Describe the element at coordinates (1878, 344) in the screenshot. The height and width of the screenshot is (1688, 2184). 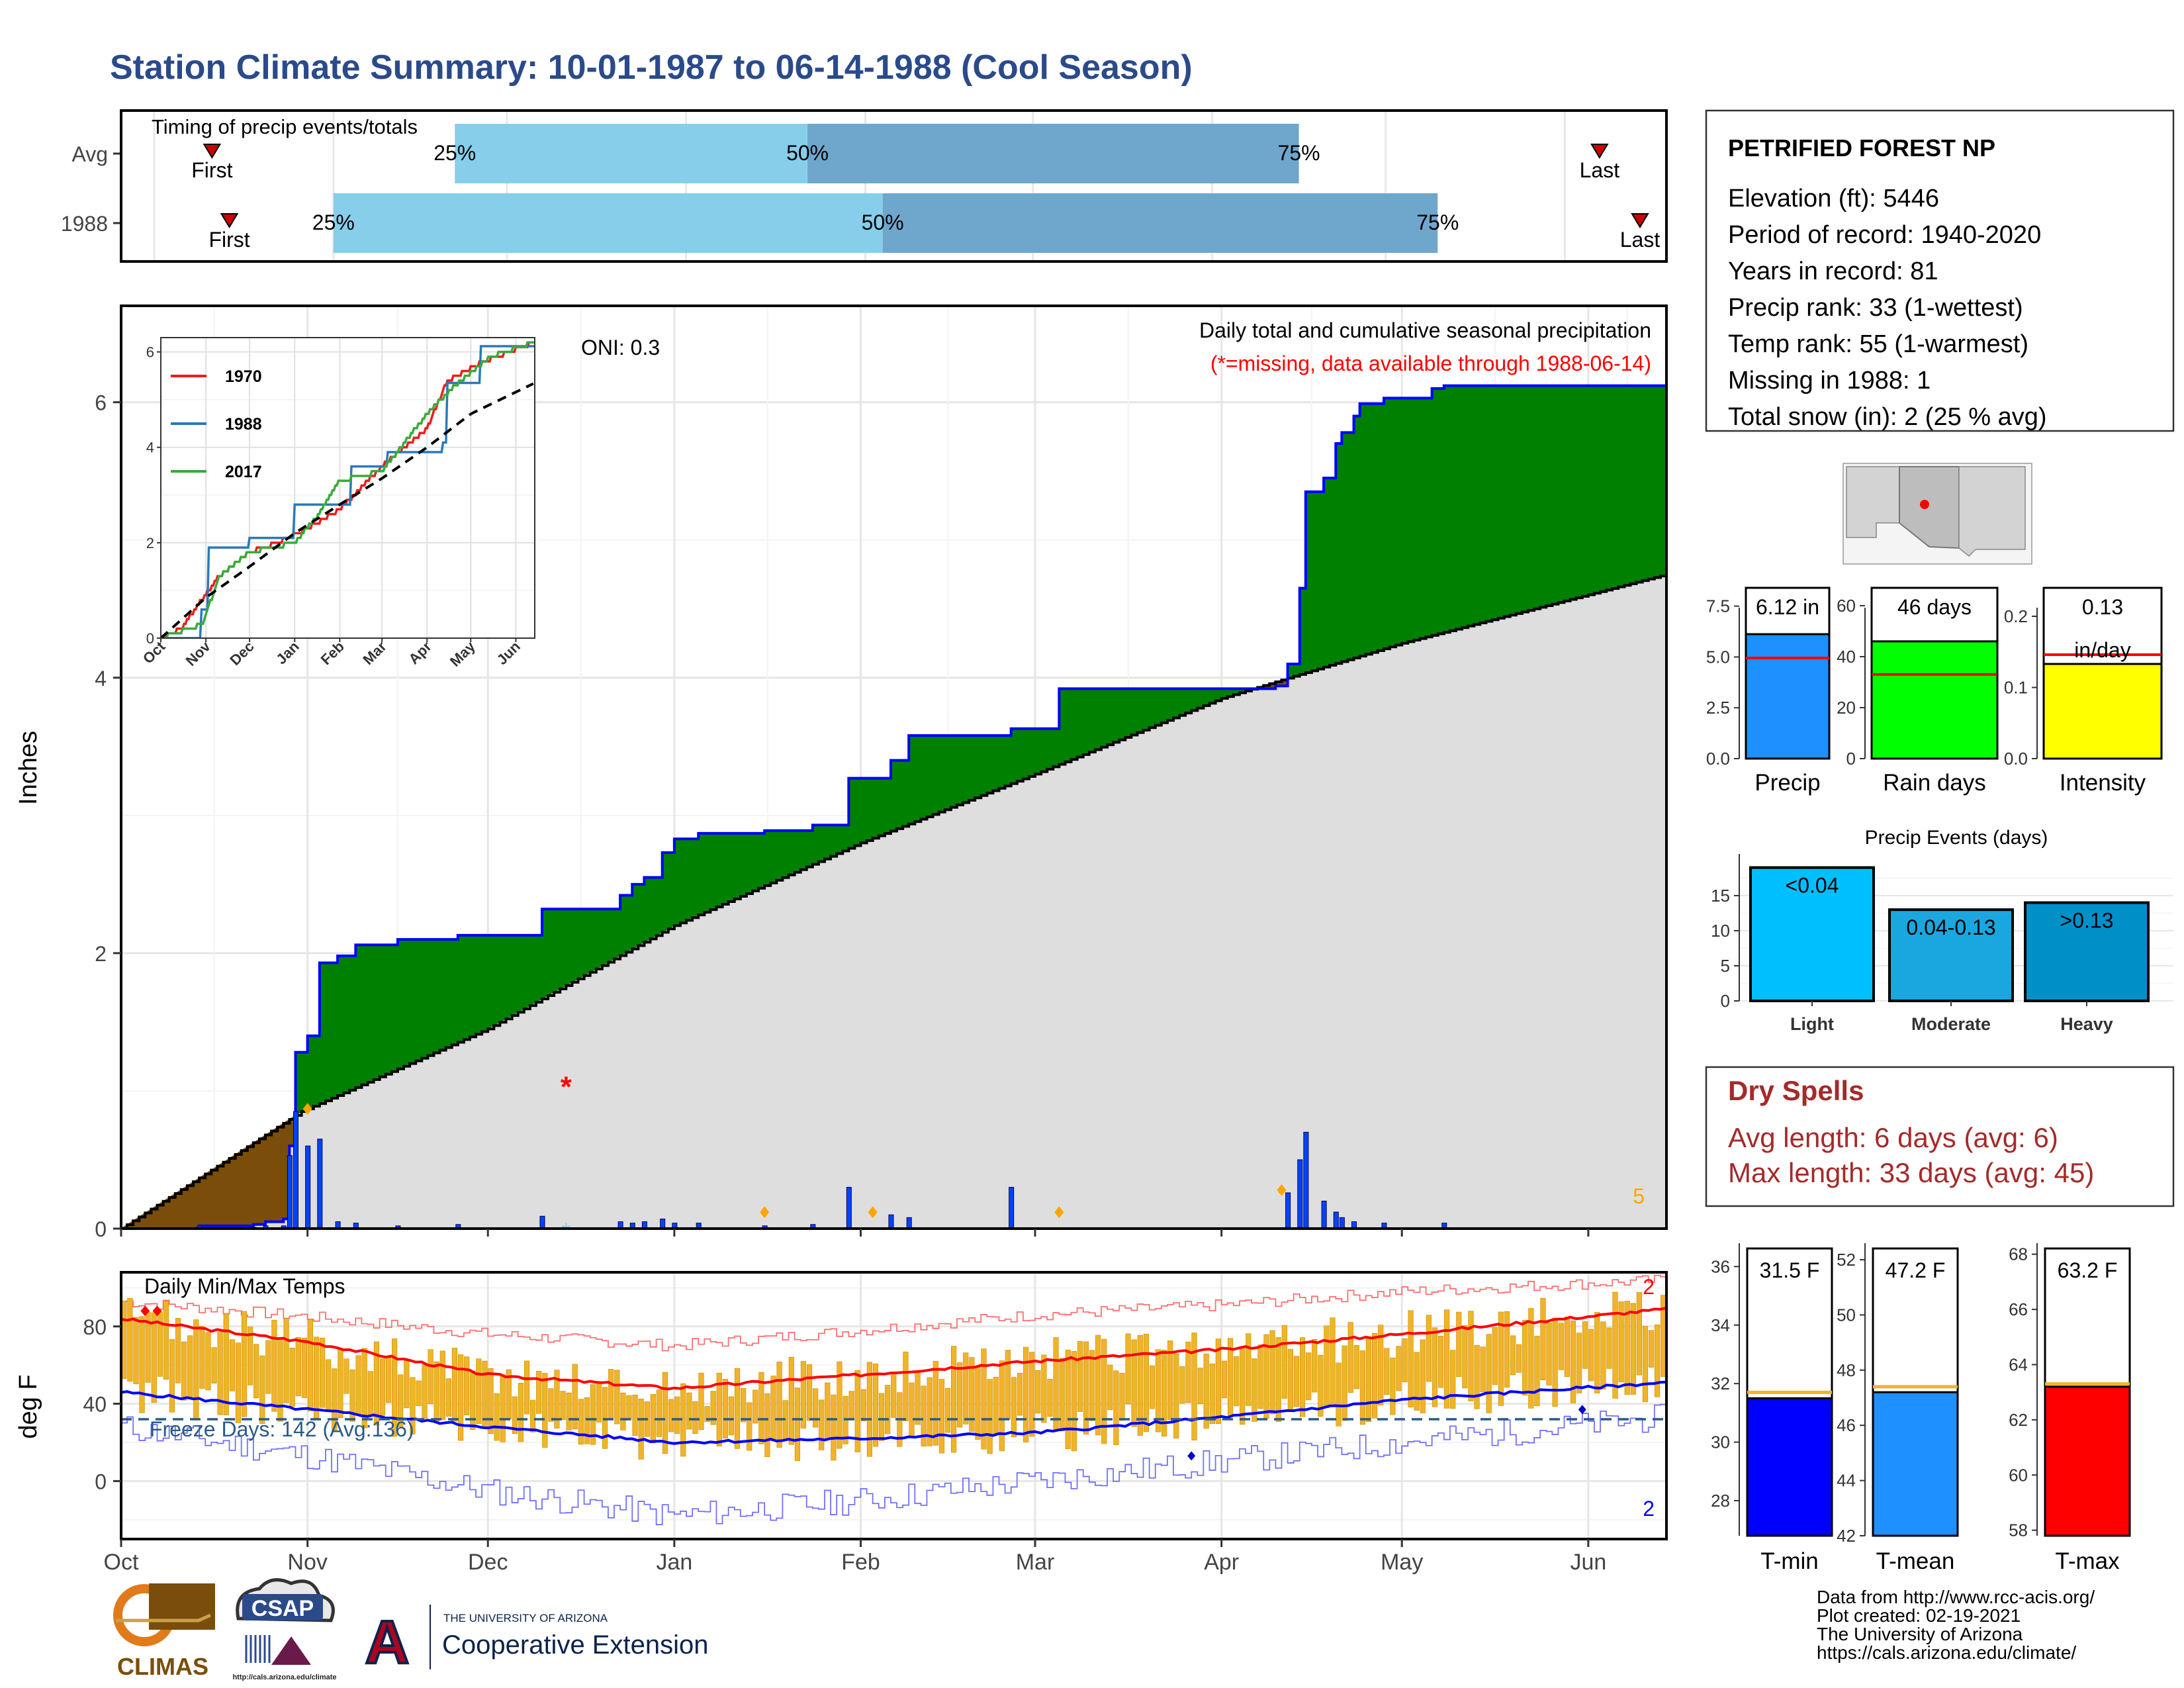
I see `station-info-line: Temp rank: 55 (1-warmest)` at that location.